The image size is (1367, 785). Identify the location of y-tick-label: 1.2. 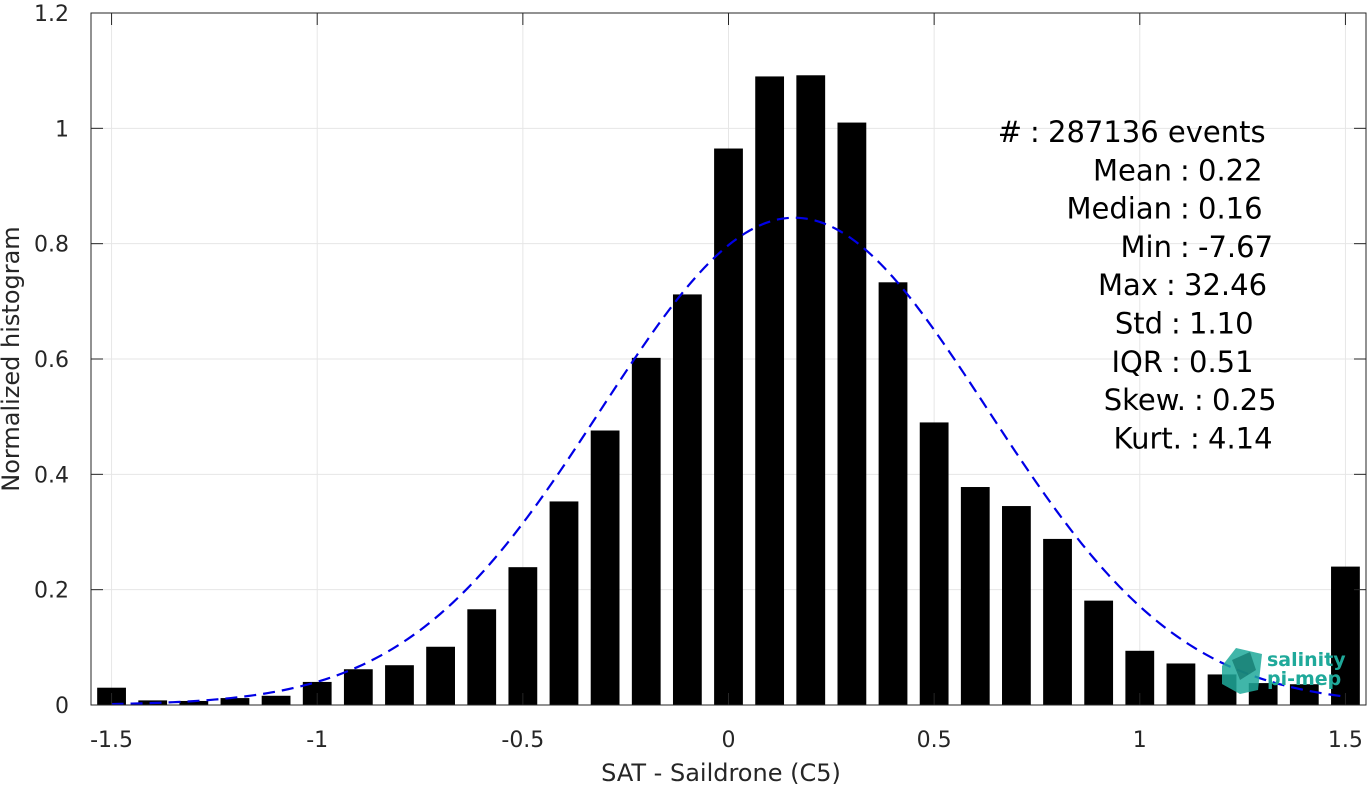
(51, 14).